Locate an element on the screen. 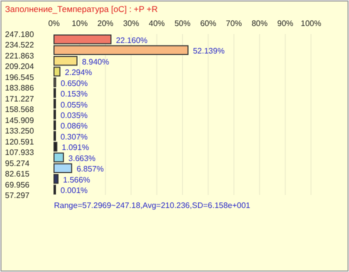 This screenshot has height=272, width=349. y-tick-label: 107.933 is located at coordinates (19, 153).